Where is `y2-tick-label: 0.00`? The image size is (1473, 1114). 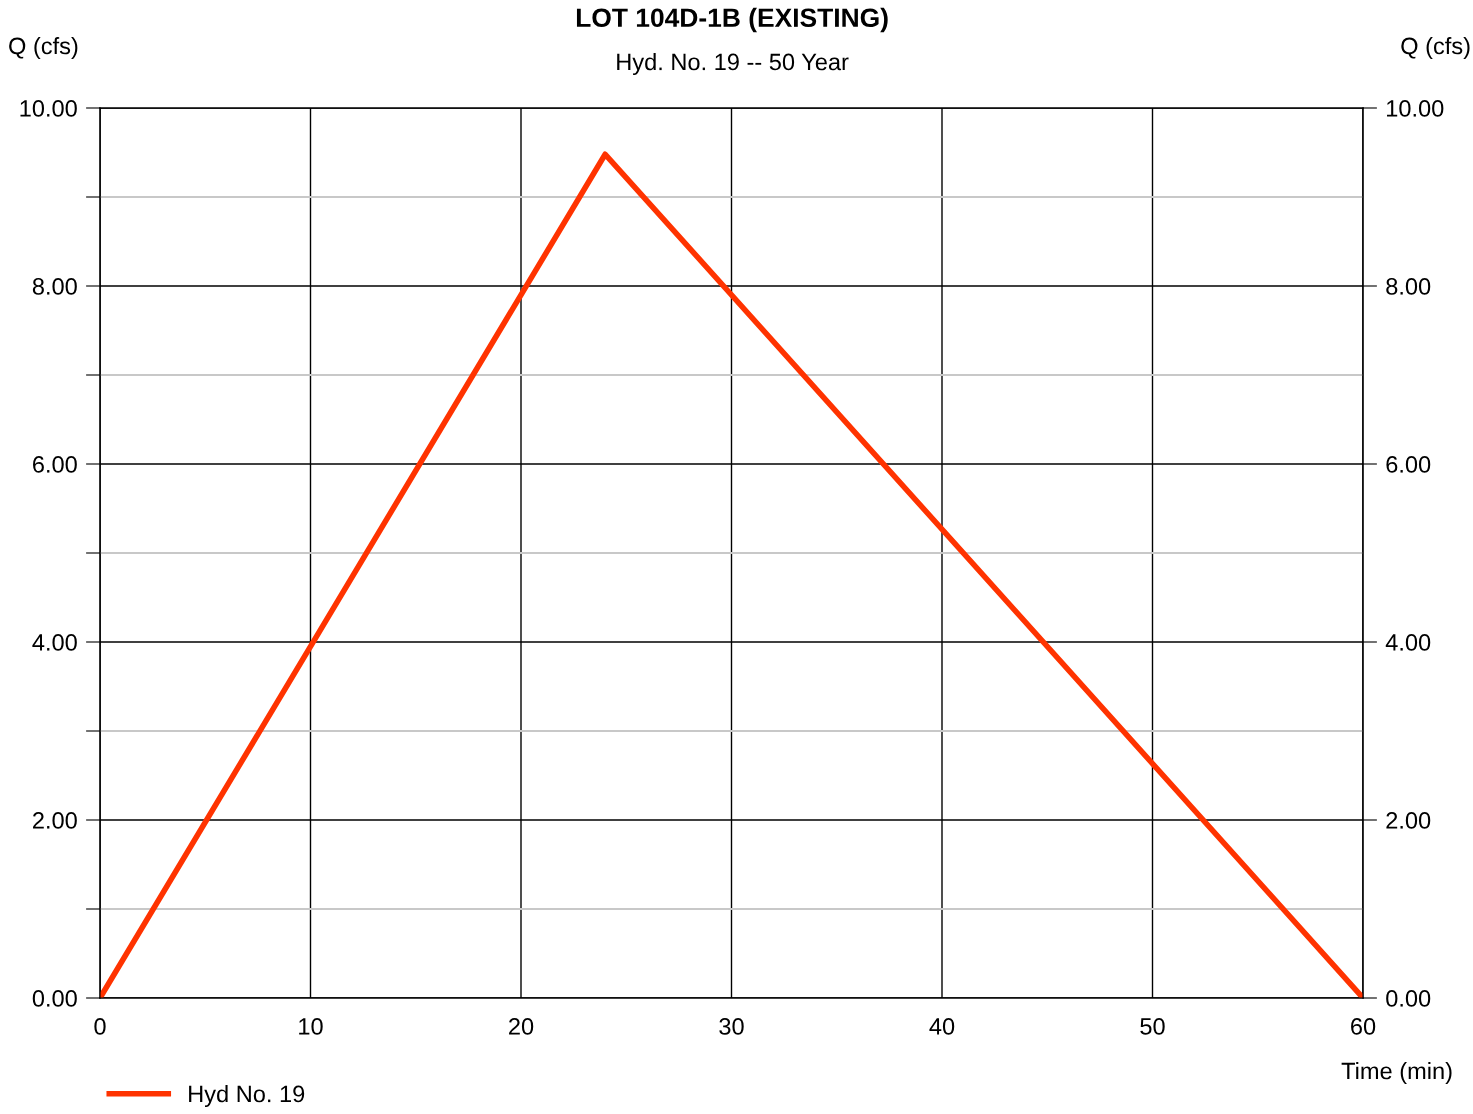 y2-tick-label: 0.00 is located at coordinates (1408, 998).